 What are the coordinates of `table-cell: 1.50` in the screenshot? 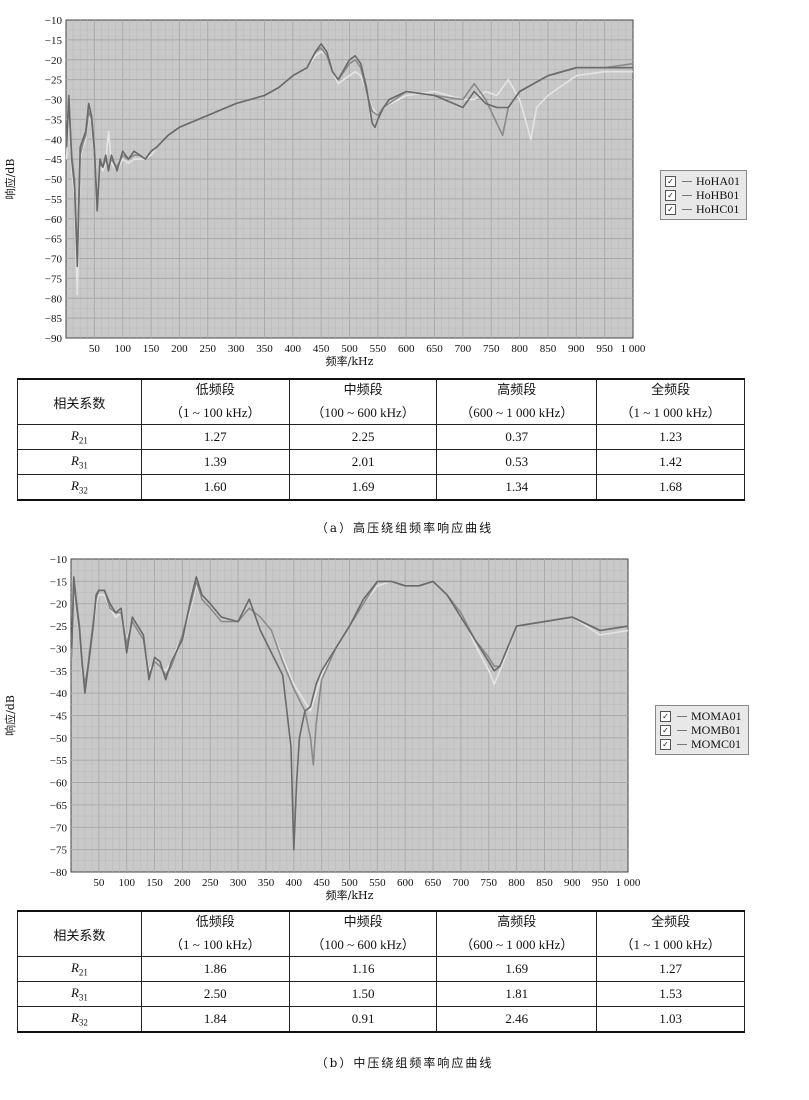 It's located at (363, 994).